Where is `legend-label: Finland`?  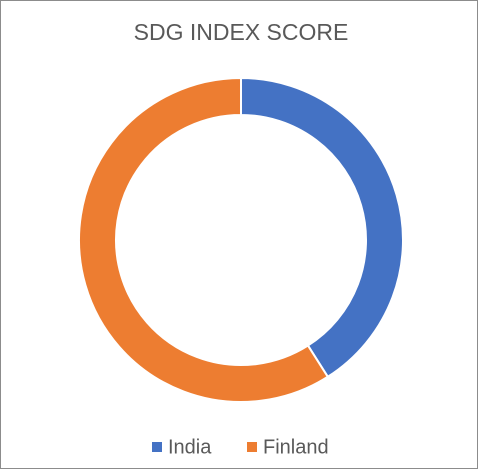 legend-label: Finland is located at coordinates (296, 447).